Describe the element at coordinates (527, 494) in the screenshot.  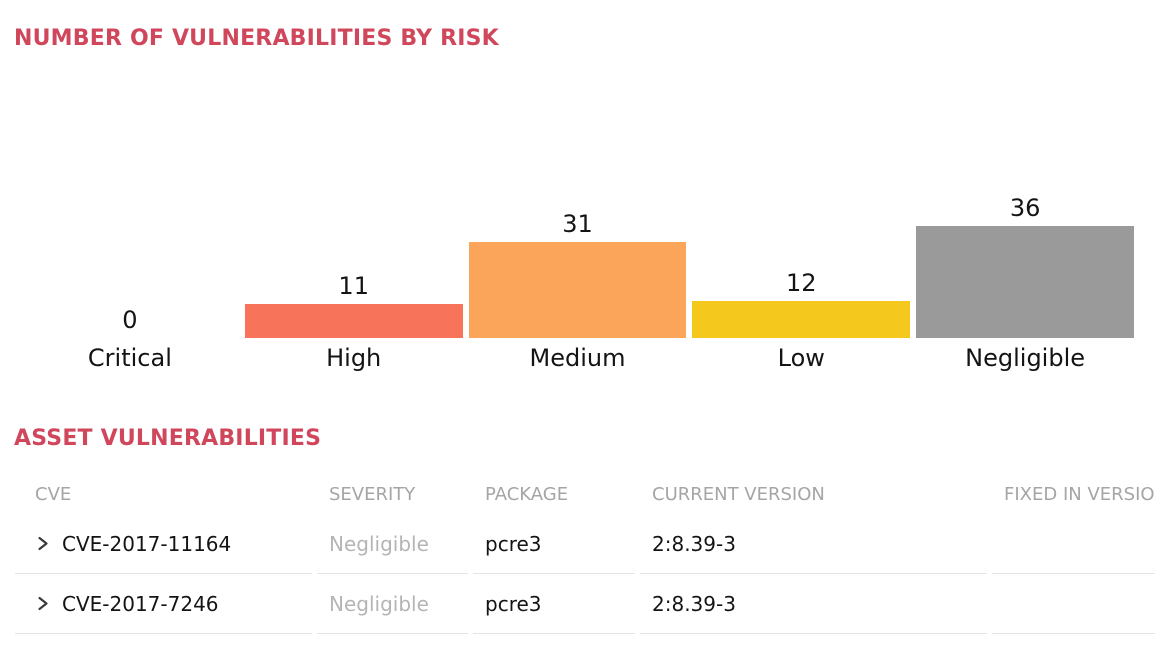
I see `column-header-package: PACKAGE` at that location.